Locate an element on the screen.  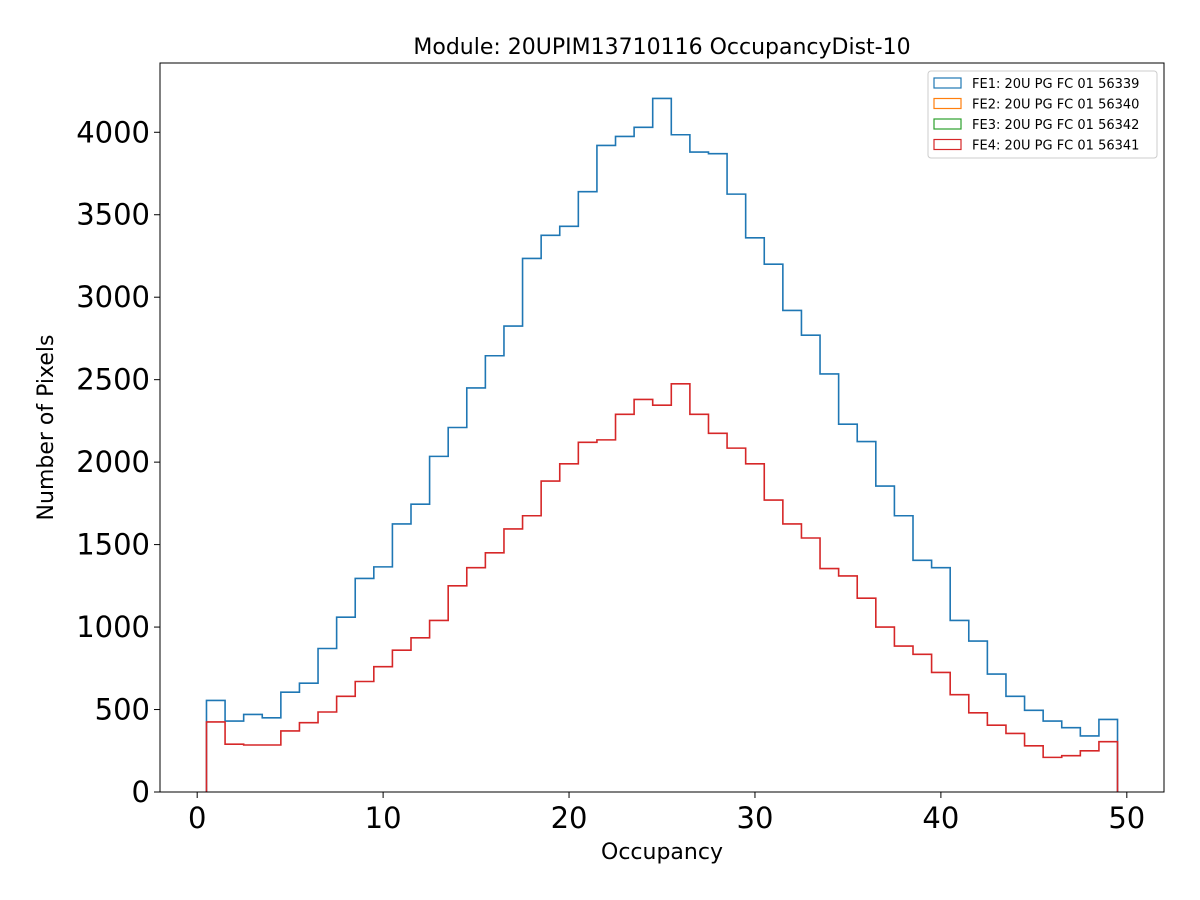
legend-box is located at coordinates (1042, 114).